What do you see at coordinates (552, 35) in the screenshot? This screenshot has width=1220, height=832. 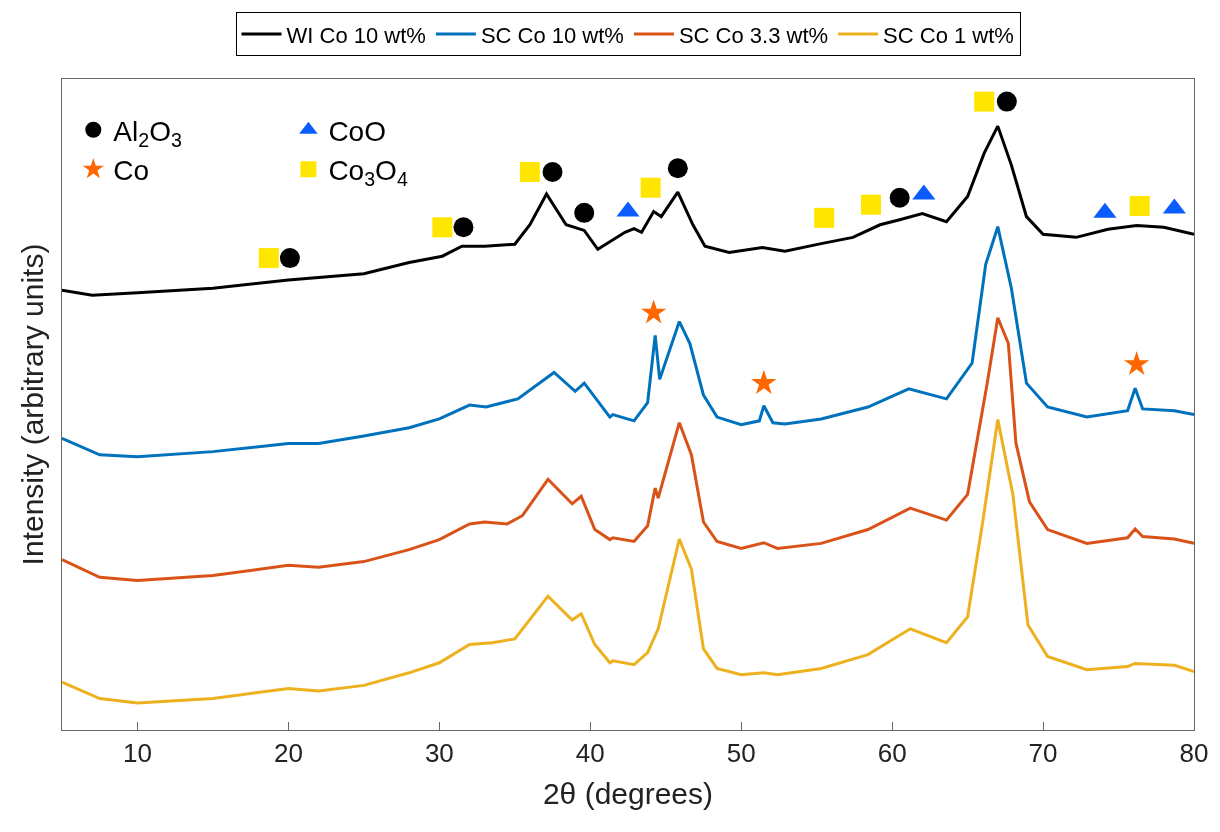 I see `legend-label: SC Co 10 wt%` at bounding box center [552, 35].